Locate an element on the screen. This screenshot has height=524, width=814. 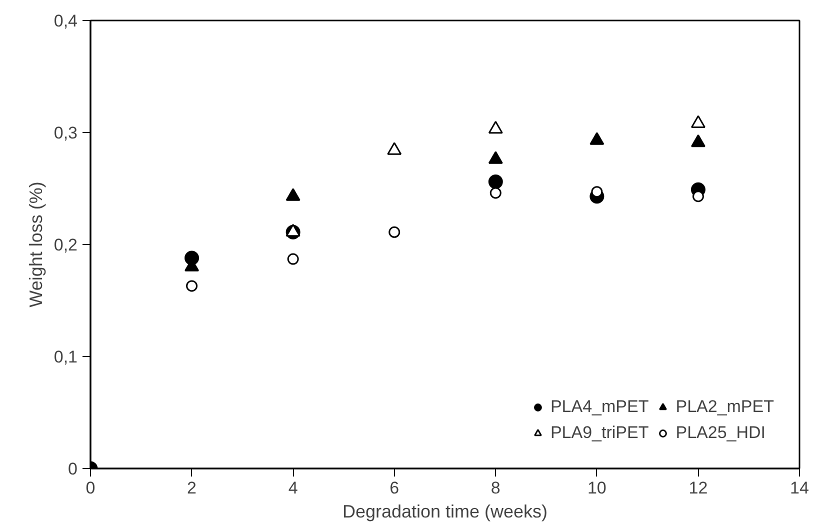
x-tick-label: 0 is located at coordinates (91, 488).